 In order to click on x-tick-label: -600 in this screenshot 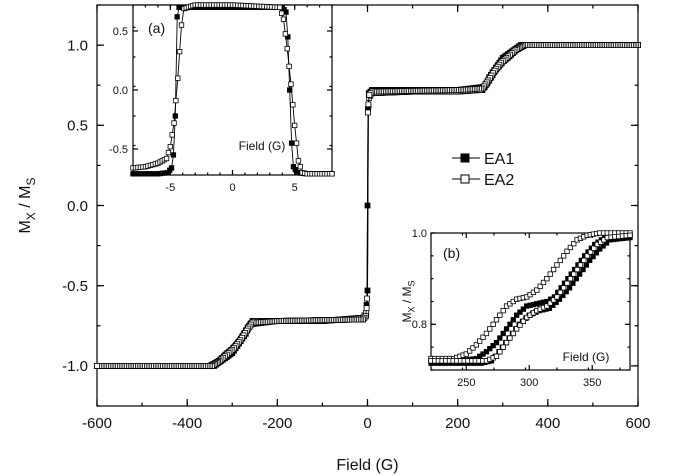, I will do `click(97, 423)`.